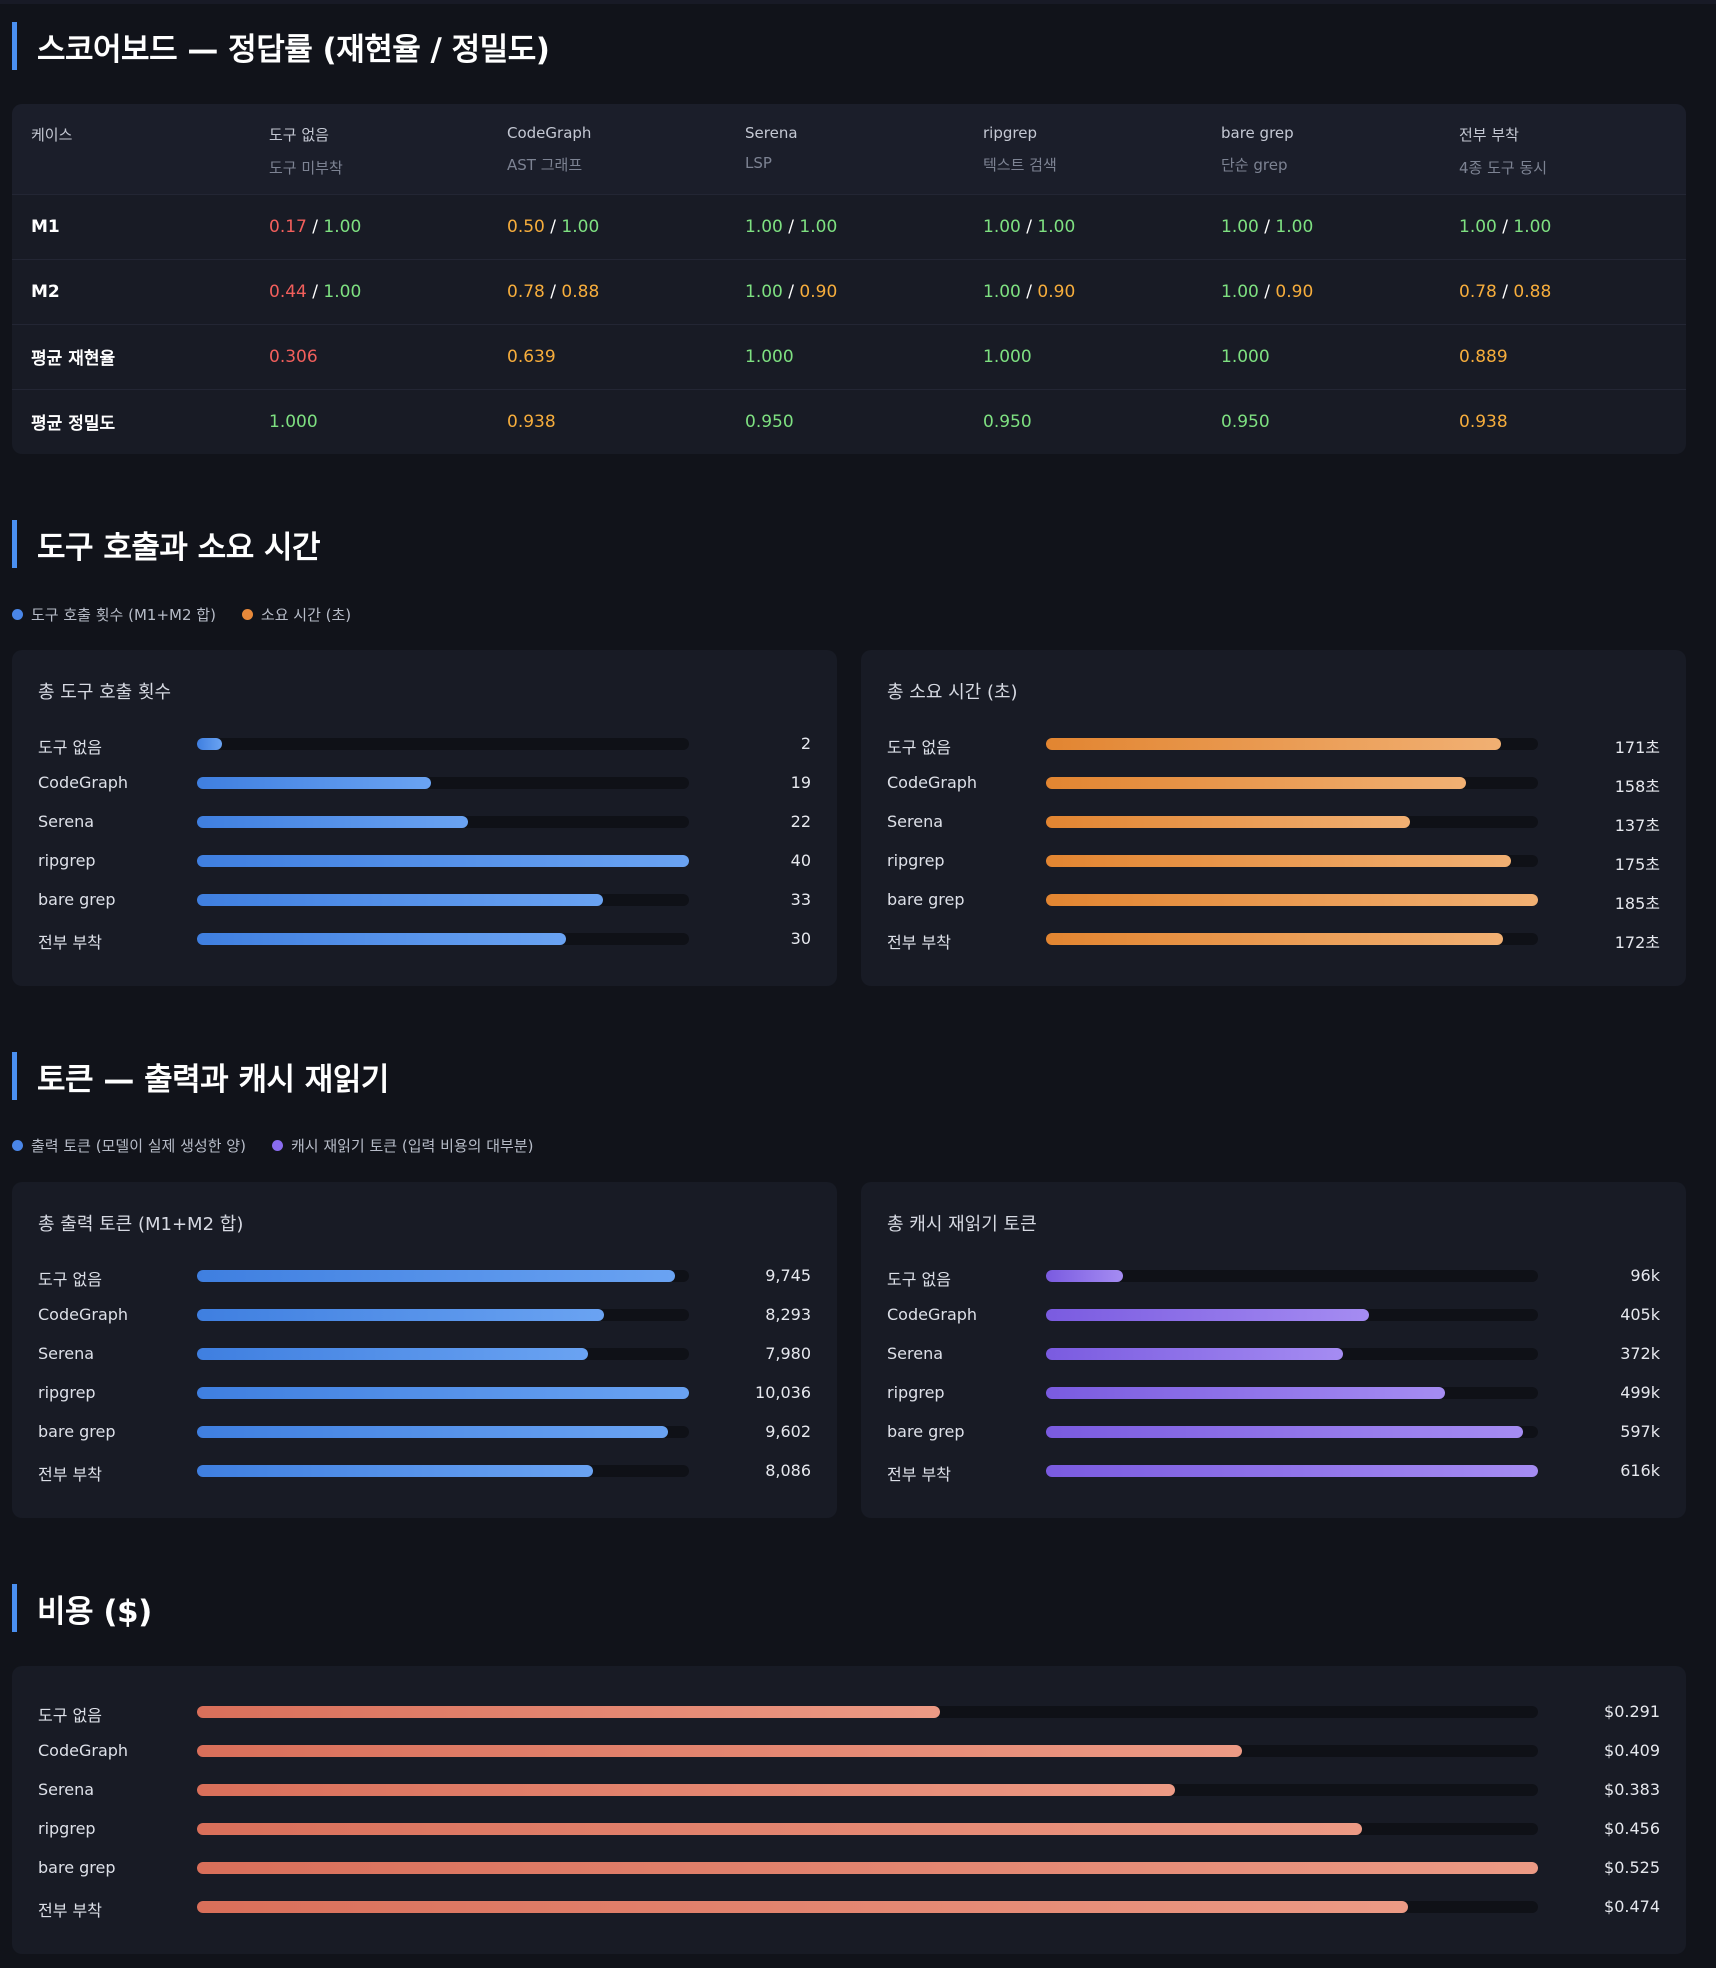  What do you see at coordinates (549, 133) in the screenshot?
I see `column-header-name: CodeGraph` at bounding box center [549, 133].